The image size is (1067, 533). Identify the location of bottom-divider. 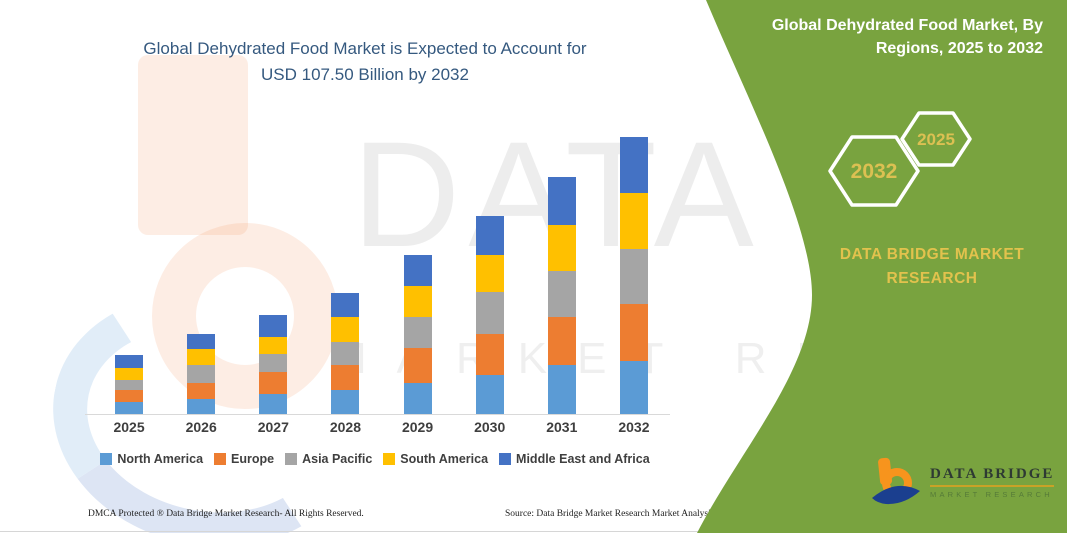
(533, 531).